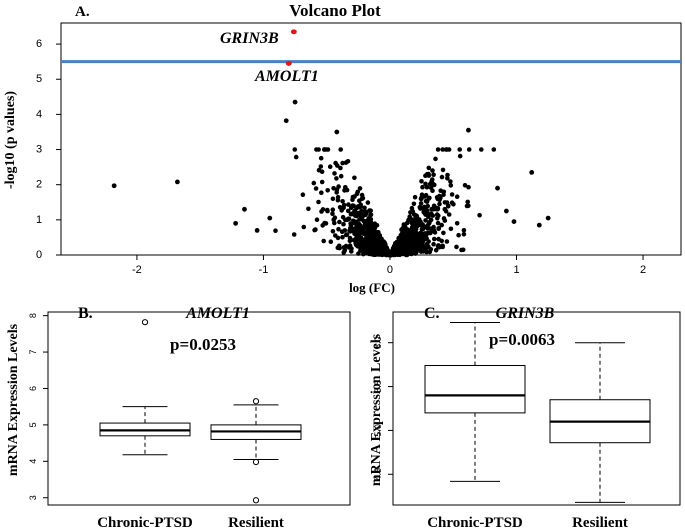 The image size is (685, 531). What do you see at coordinates (288, 63) in the screenshot?
I see `highlighted-point` at bounding box center [288, 63].